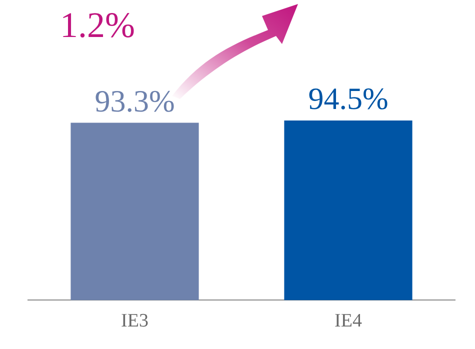 The width and height of the screenshot is (475, 349). Describe the element at coordinates (348, 321) in the screenshot. I see `x-tick-label: IE4` at that location.